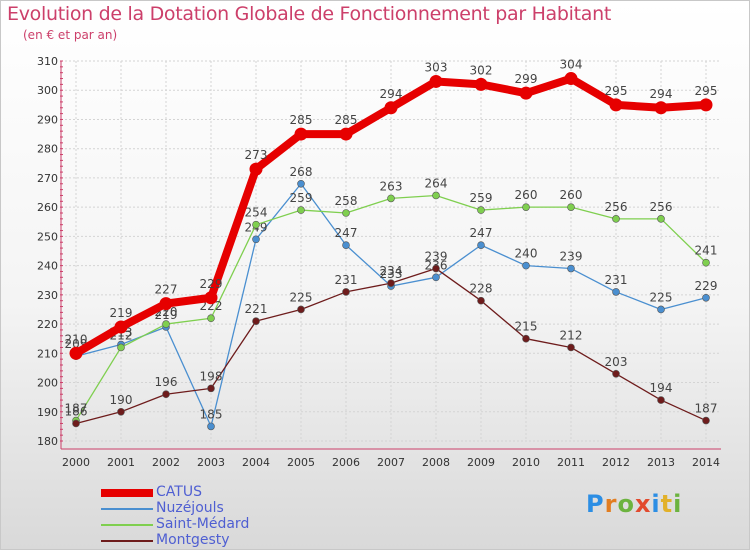 This screenshot has height=550, width=750. I want to click on data-label: 196, so click(166, 382).